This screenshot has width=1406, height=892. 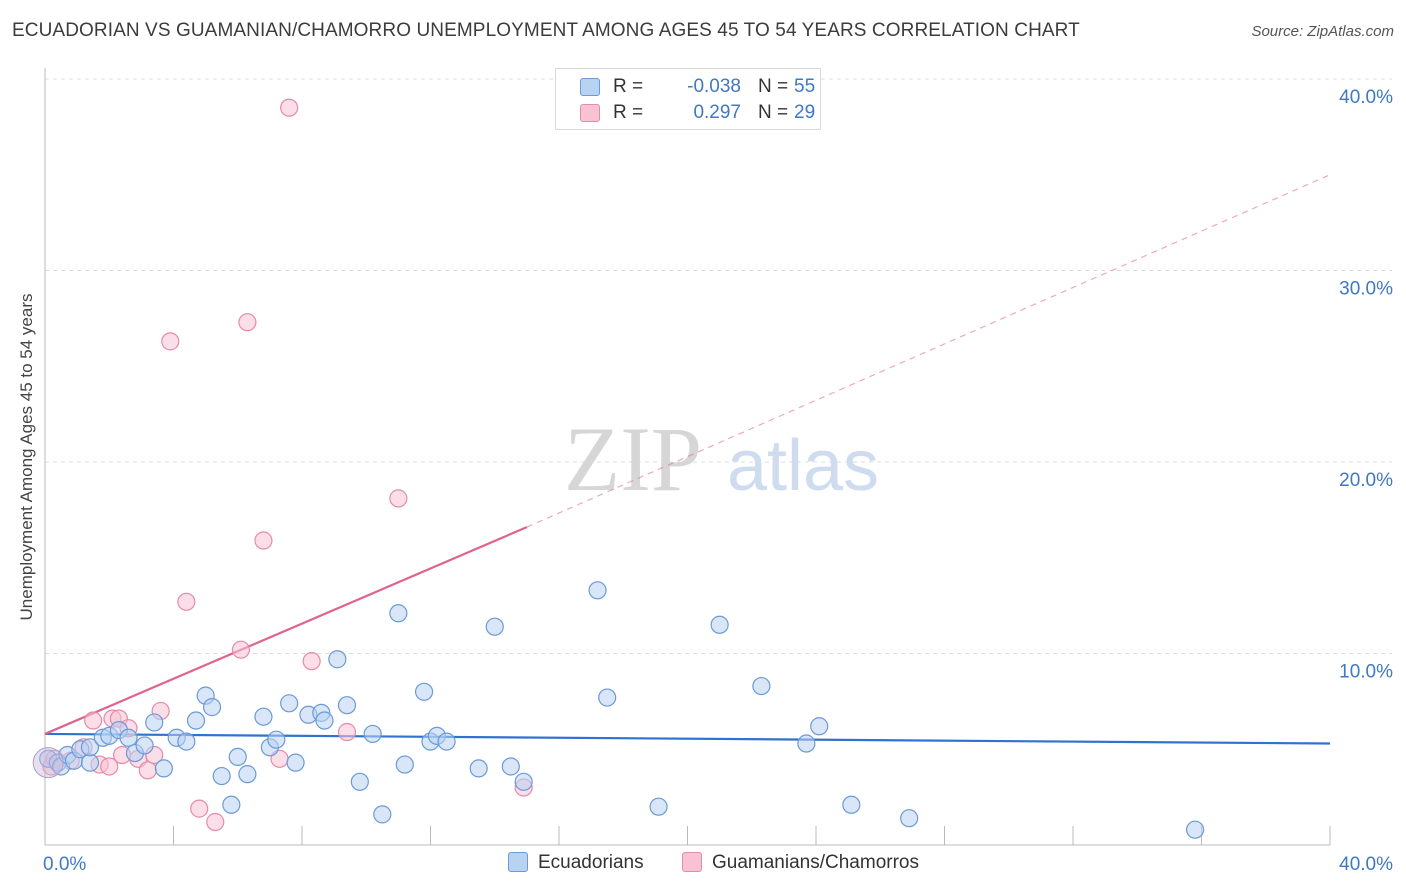 What do you see at coordinates (815, 862) in the screenshot?
I see `bottom-legend-label: Guamanians/Chamorros` at bounding box center [815, 862].